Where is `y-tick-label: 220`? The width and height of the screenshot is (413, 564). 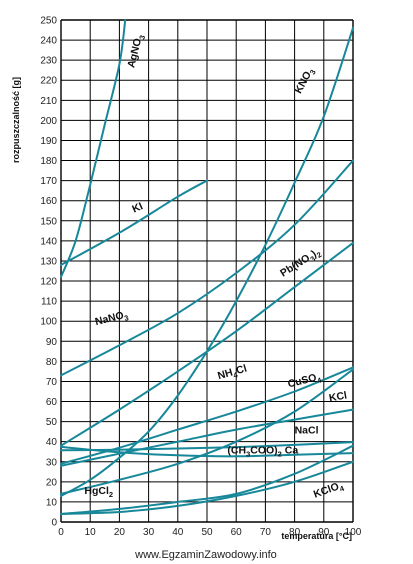 y-tick-label: 220 is located at coordinates (48, 81).